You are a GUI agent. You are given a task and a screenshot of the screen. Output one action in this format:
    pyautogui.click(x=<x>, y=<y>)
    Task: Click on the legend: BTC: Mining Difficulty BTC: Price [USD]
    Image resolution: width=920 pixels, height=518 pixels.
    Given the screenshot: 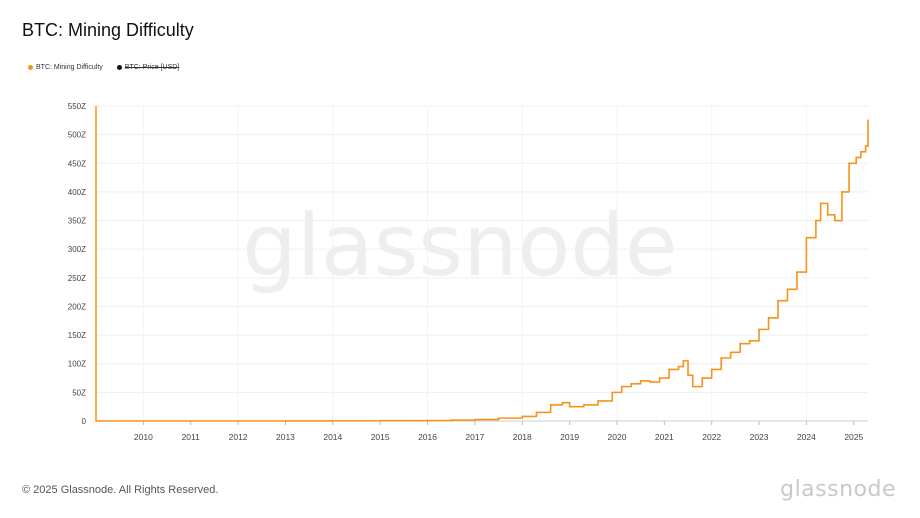 What is the action you would take?
    pyautogui.click(x=103, y=67)
    